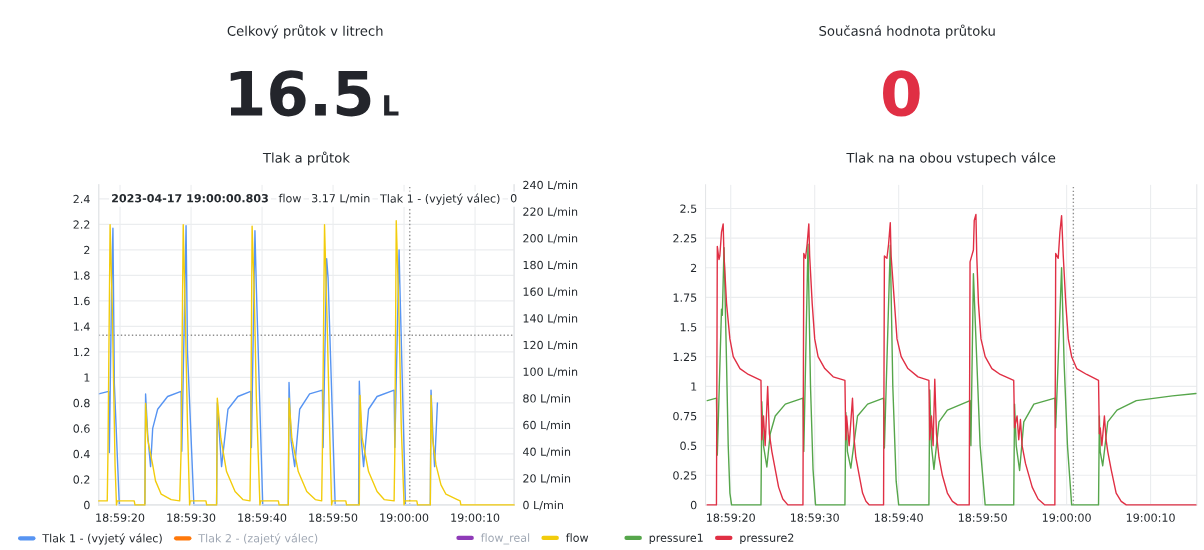  What do you see at coordinates (685, 238) in the screenshot?
I see `y-tick-label: 2.25` at bounding box center [685, 238].